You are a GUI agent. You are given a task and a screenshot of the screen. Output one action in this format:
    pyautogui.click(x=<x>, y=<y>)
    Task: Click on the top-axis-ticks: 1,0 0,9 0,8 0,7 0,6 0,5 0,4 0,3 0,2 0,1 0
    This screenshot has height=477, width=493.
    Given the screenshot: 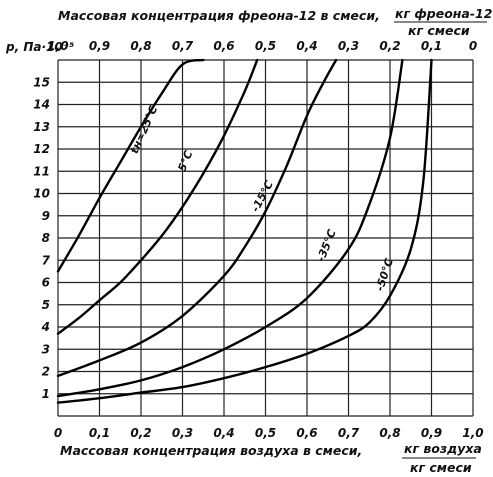 What is the action you would take?
    pyautogui.click(x=262, y=46)
    